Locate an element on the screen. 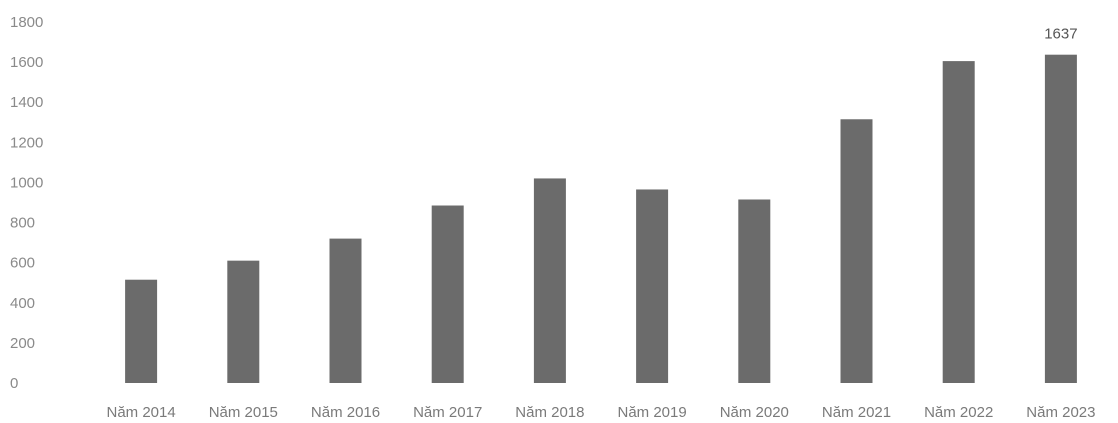 The height and width of the screenshot is (423, 1118). y-tick-label: 400 is located at coordinates (22, 303).